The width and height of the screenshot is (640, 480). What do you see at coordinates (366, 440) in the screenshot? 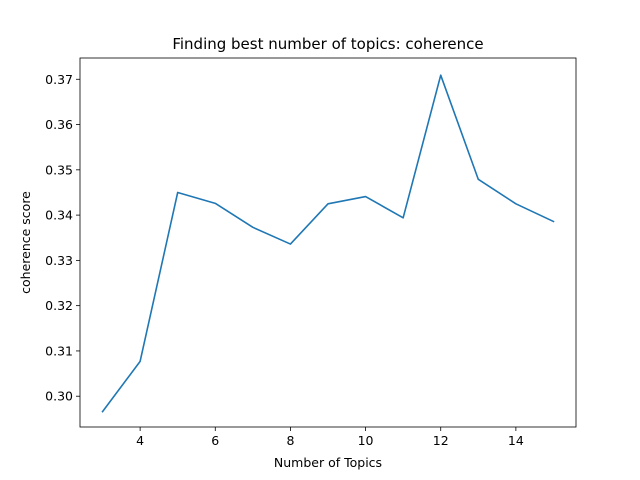
I see `x-tick-label: 10` at bounding box center [366, 440].